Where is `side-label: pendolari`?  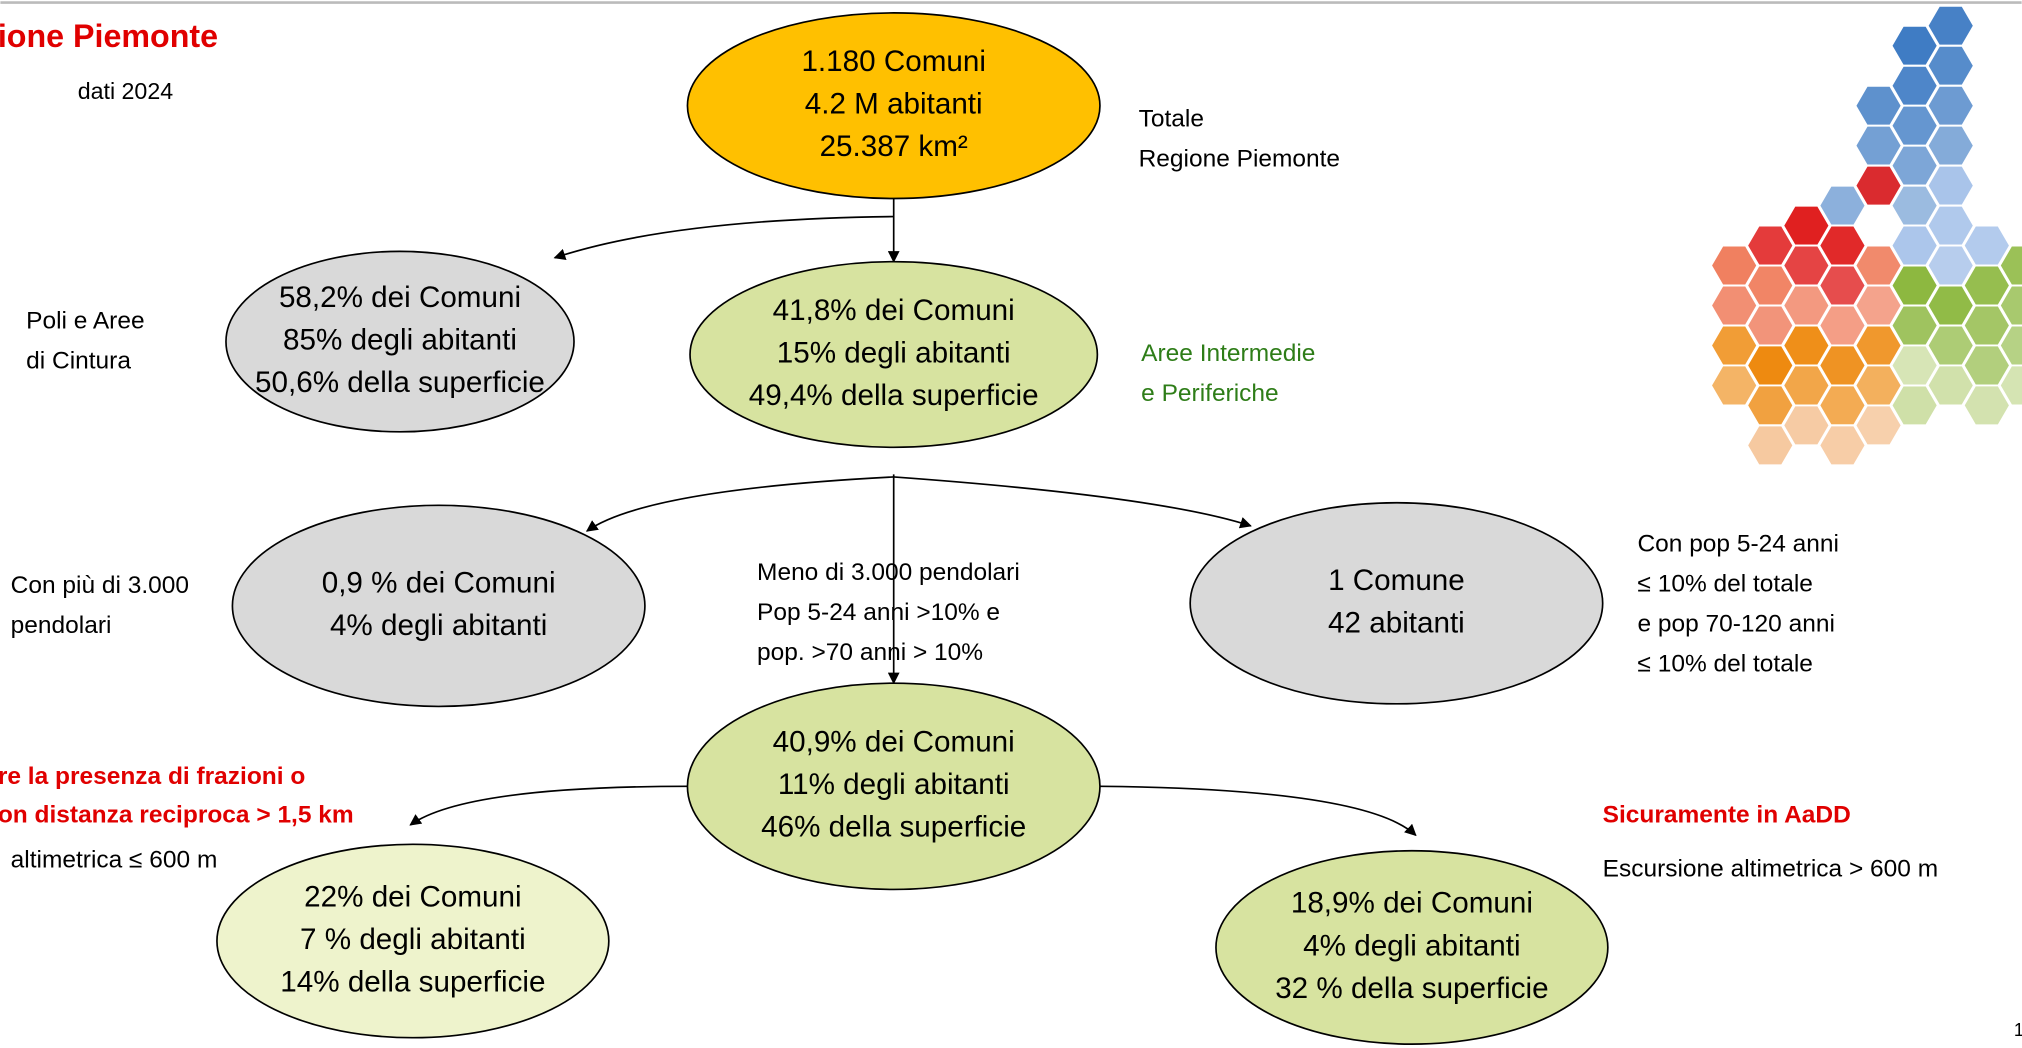
side-label: pendolari is located at coordinates (61, 625).